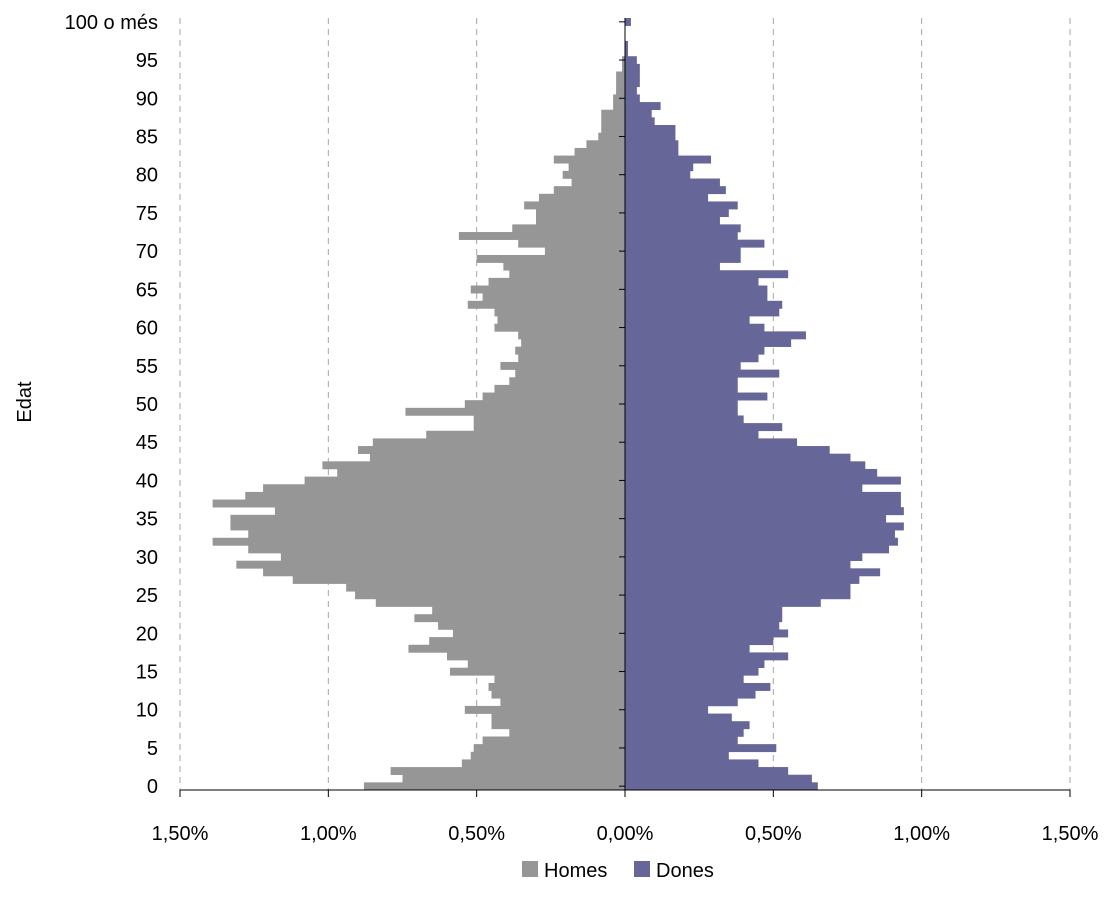 The width and height of the screenshot is (1109, 912). What do you see at coordinates (147, 558) in the screenshot?
I see `y-tick-label: 30` at bounding box center [147, 558].